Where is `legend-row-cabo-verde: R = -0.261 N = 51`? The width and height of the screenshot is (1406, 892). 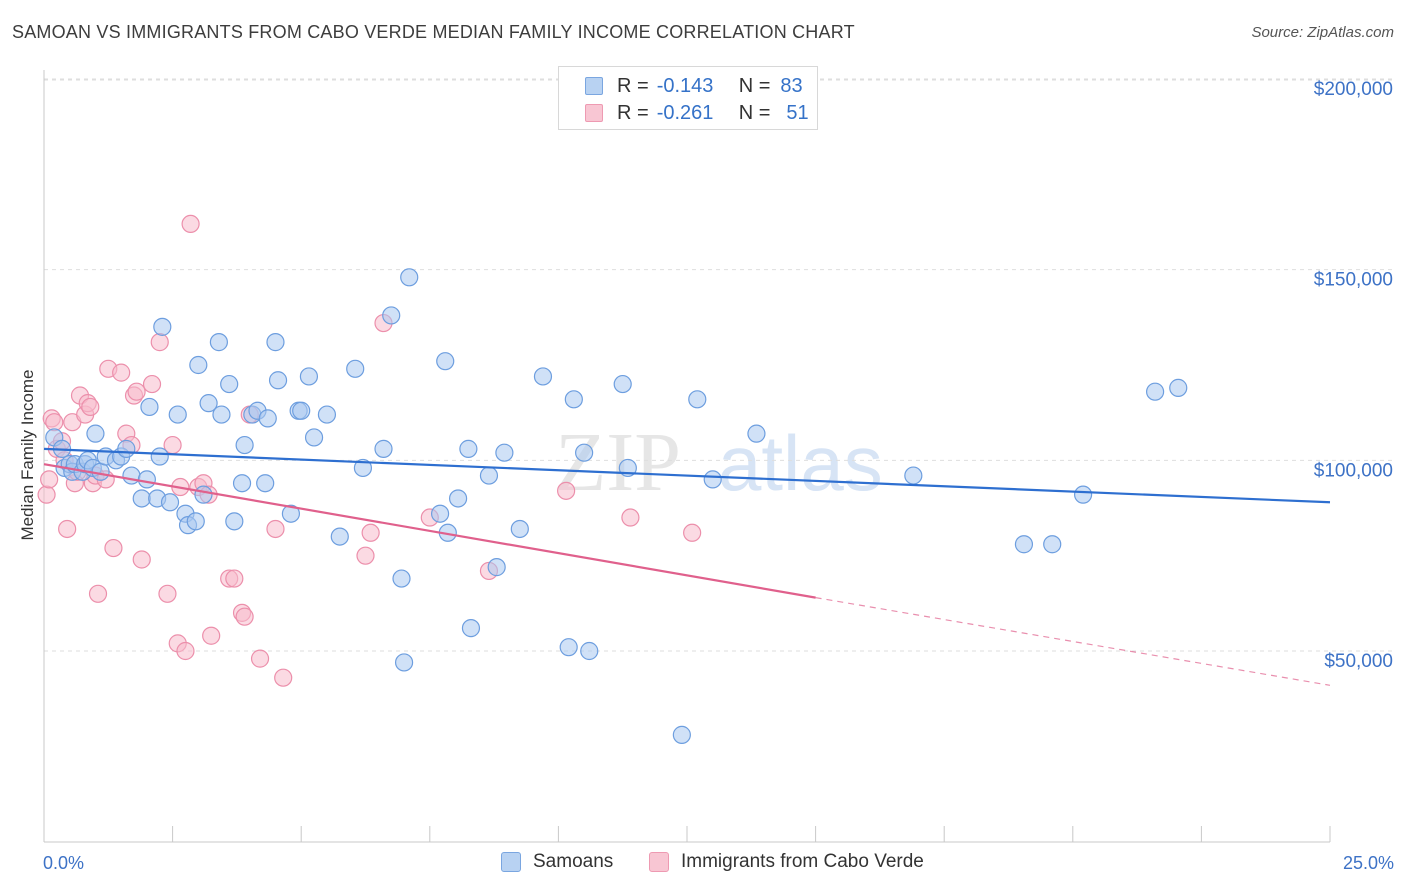
legend-row-cabo-verde: R = -0.261 N = 51 is located at coordinates (697, 113).